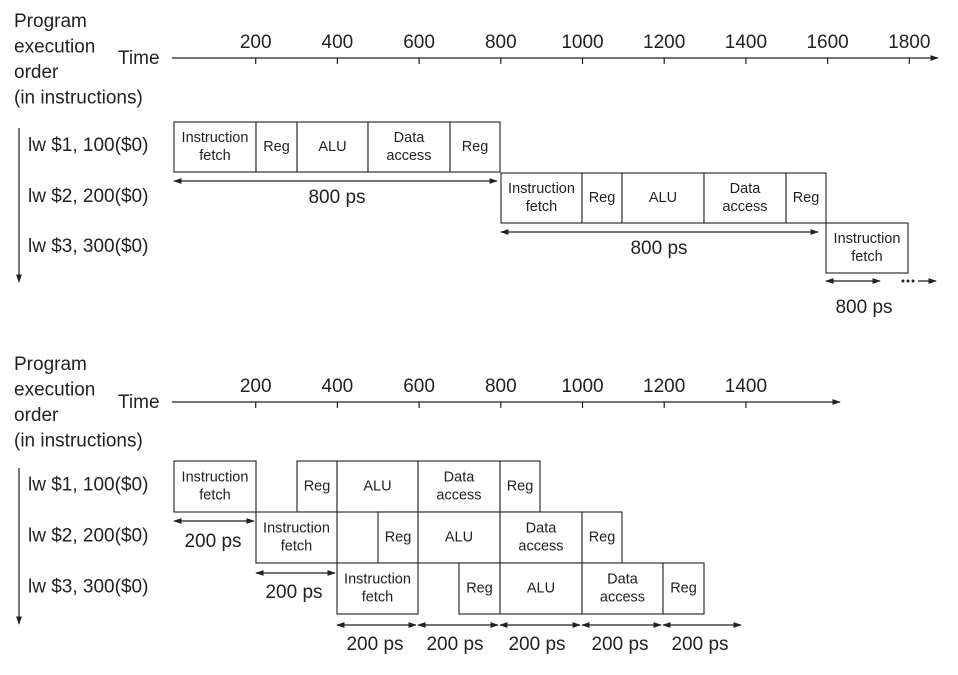  What do you see at coordinates (78, 98) in the screenshot?
I see `order-label: (in instructions)` at bounding box center [78, 98].